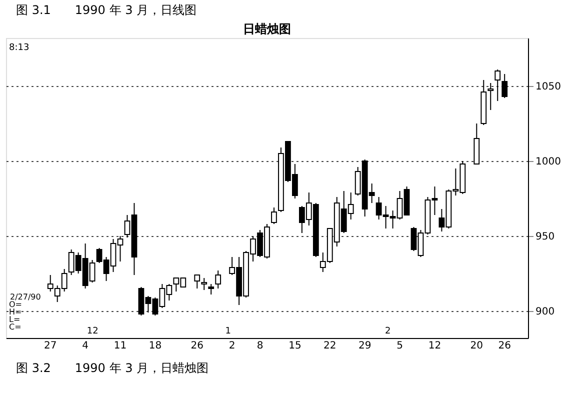 This screenshot has height=399, width=580. Describe the element at coordinates (15, 312) in the screenshot. I see `annotation: H=` at that location.